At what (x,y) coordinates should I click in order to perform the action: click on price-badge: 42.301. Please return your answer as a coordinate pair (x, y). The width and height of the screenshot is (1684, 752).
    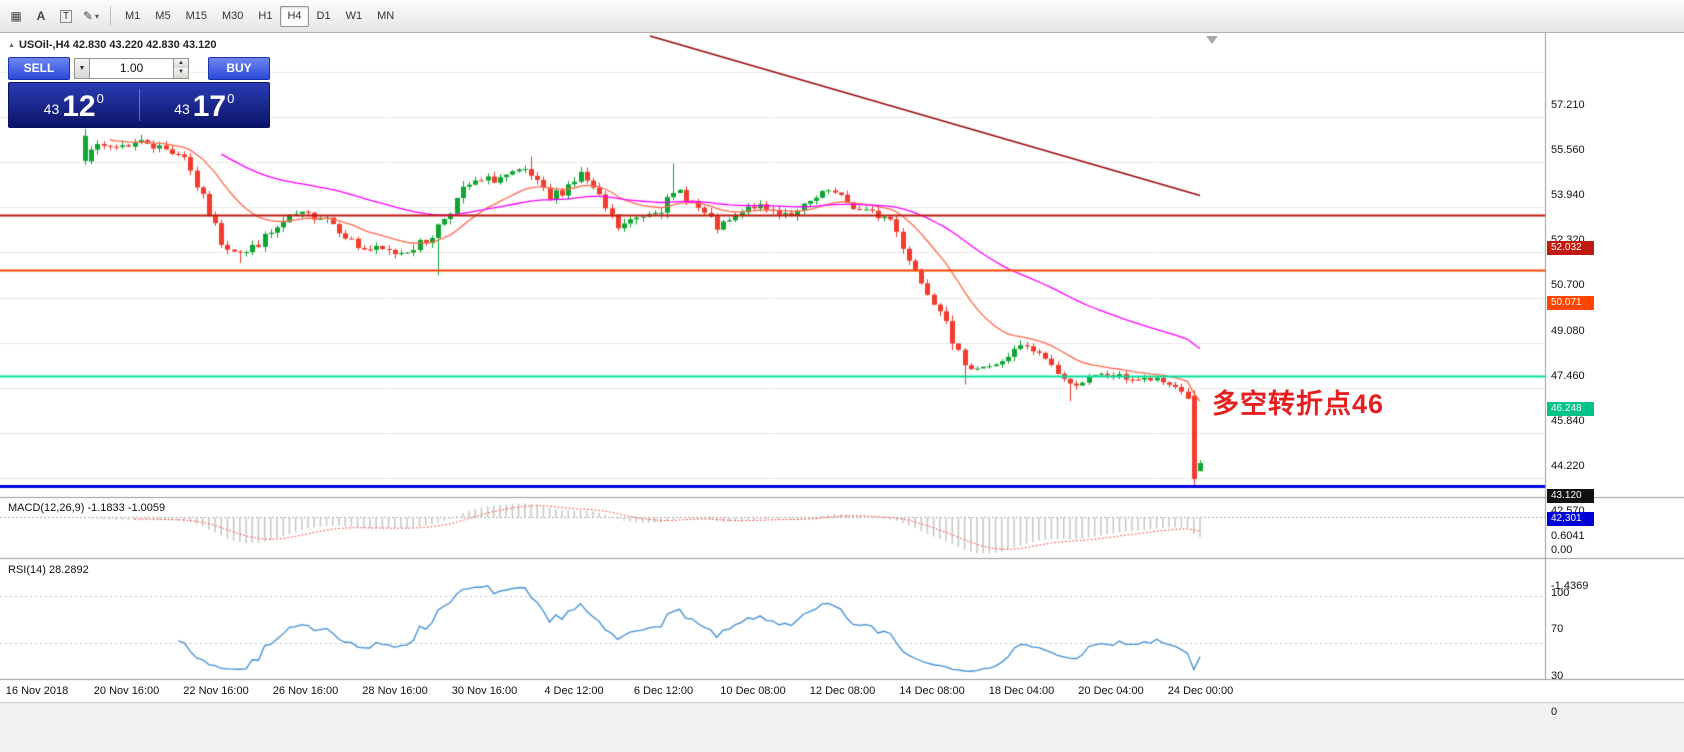
    Looking at the image, I should click on (1570, 518).